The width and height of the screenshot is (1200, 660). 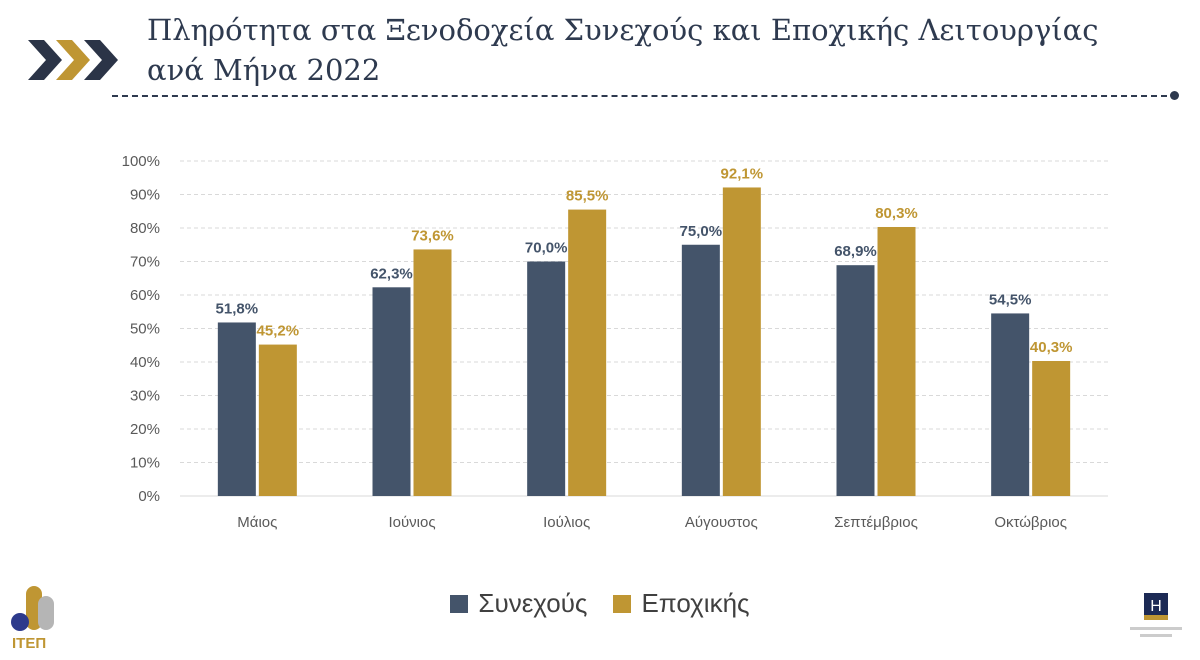 I want to click on divider-dot, so click(x=1174, y=95).